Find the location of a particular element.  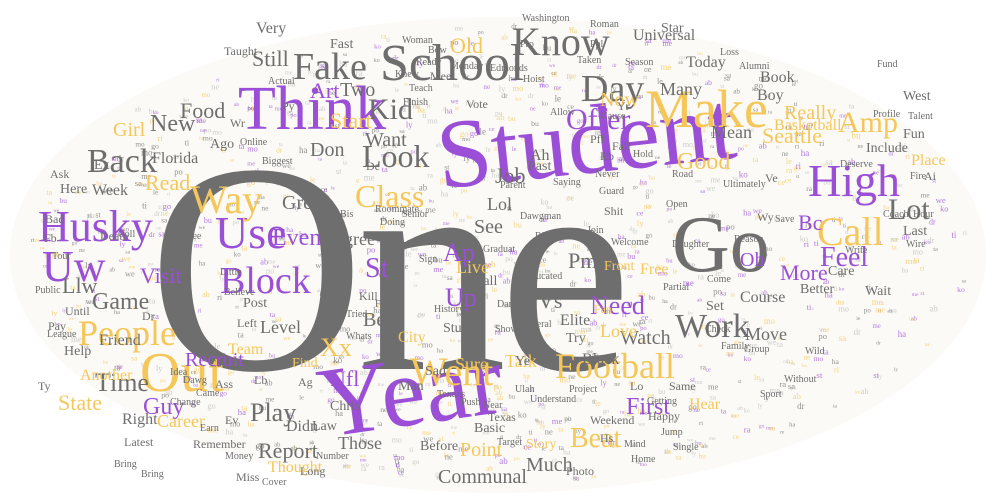

cloud-word: Family is located at coordinates (735, 346).